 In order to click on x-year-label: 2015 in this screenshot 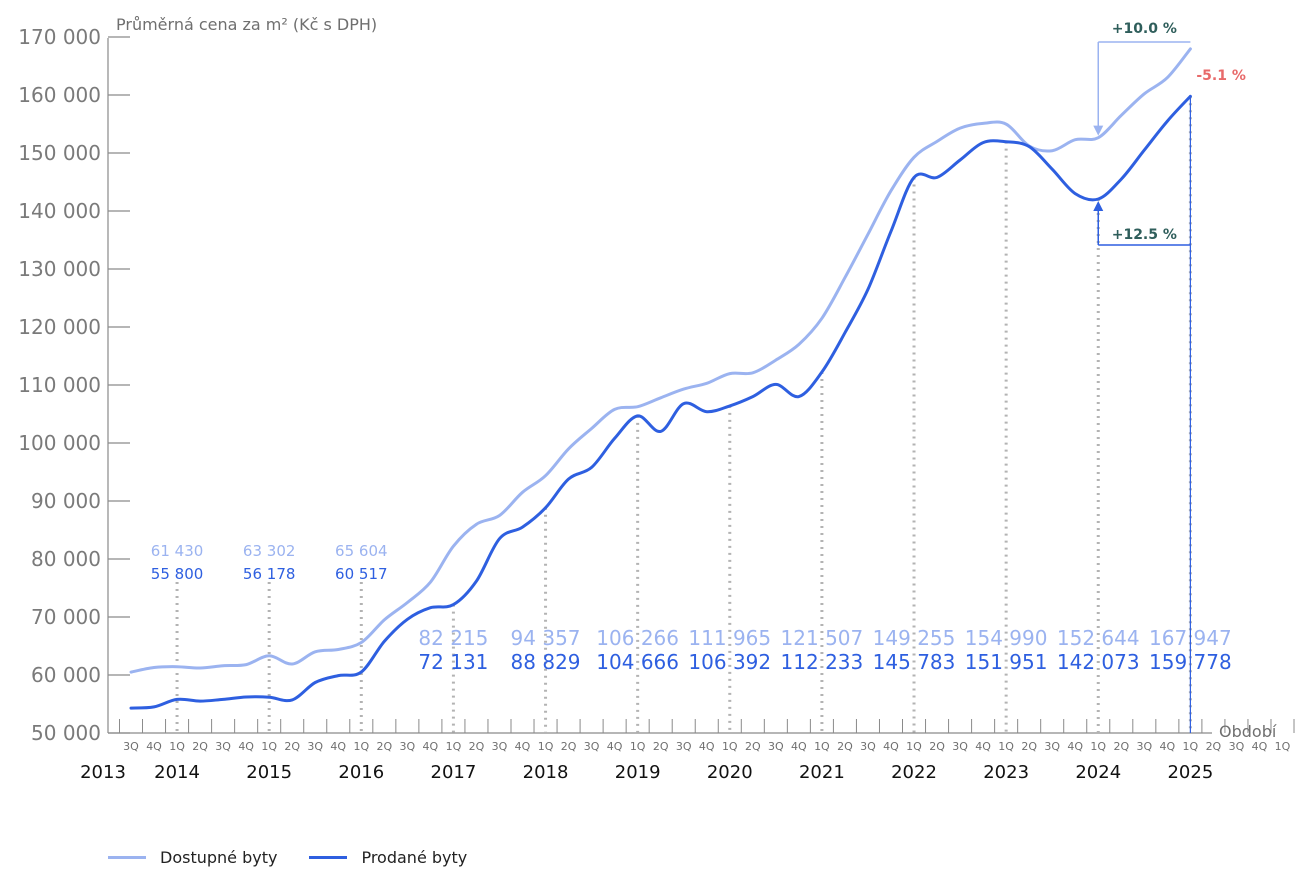, I will do `click(269, 772)`.